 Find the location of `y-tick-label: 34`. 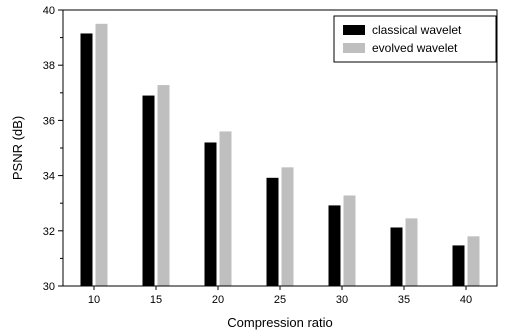

y-tick-label: 34 is located at coordinates (49, 177).